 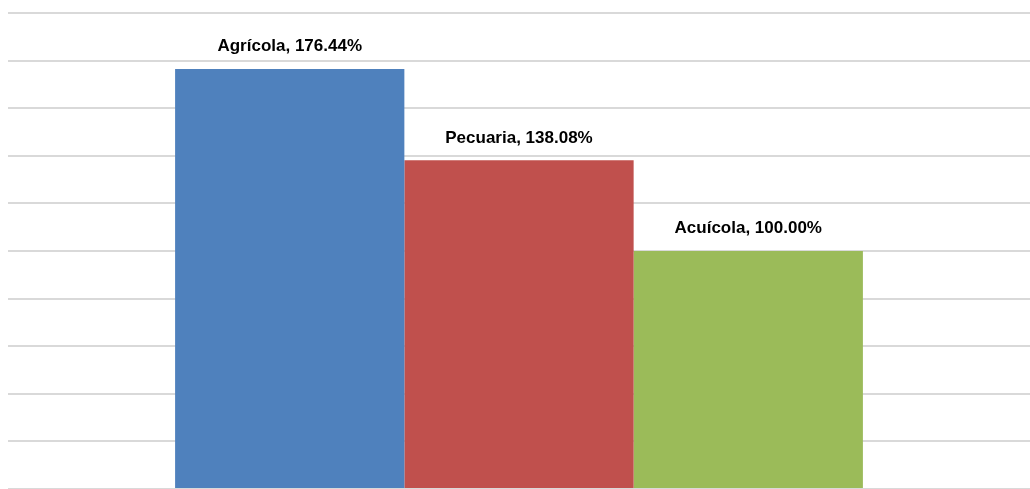 What do you see at coordinates (519, 137) in the screenshot?
I see `data-label: Pecuaria, 138.08%` at bounding box center [519, 137].